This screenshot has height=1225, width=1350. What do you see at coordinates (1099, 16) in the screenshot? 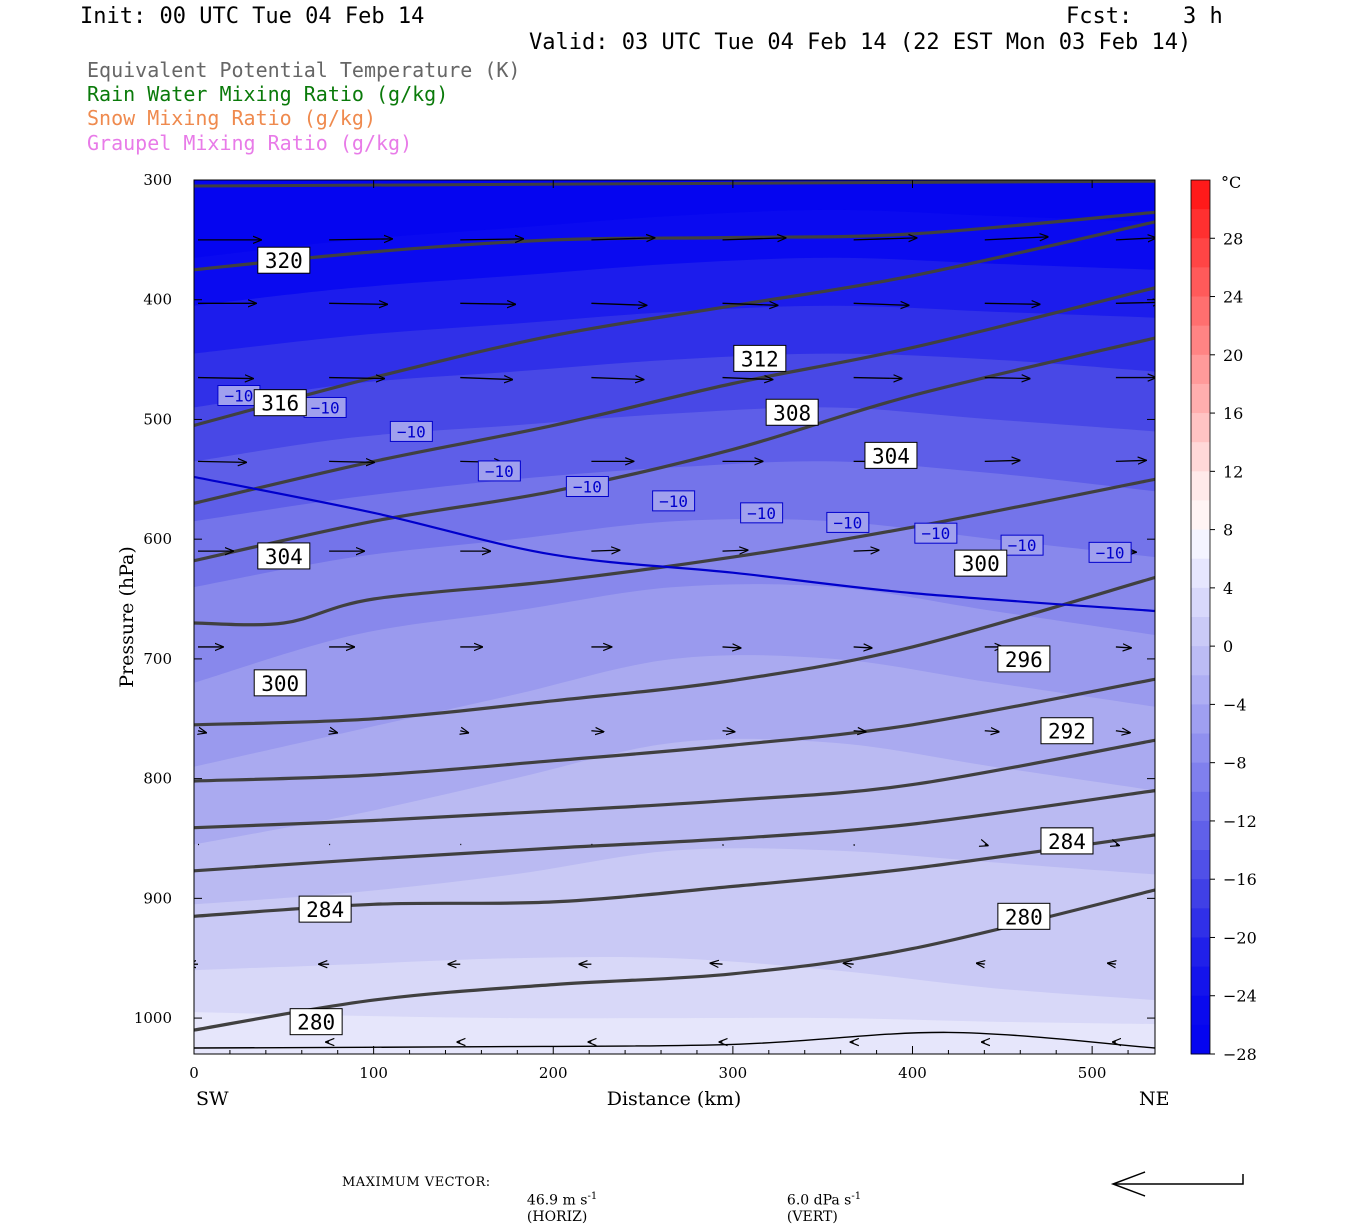
I see `forecast-label: Fcst:` at bounding box center [1099, 16].